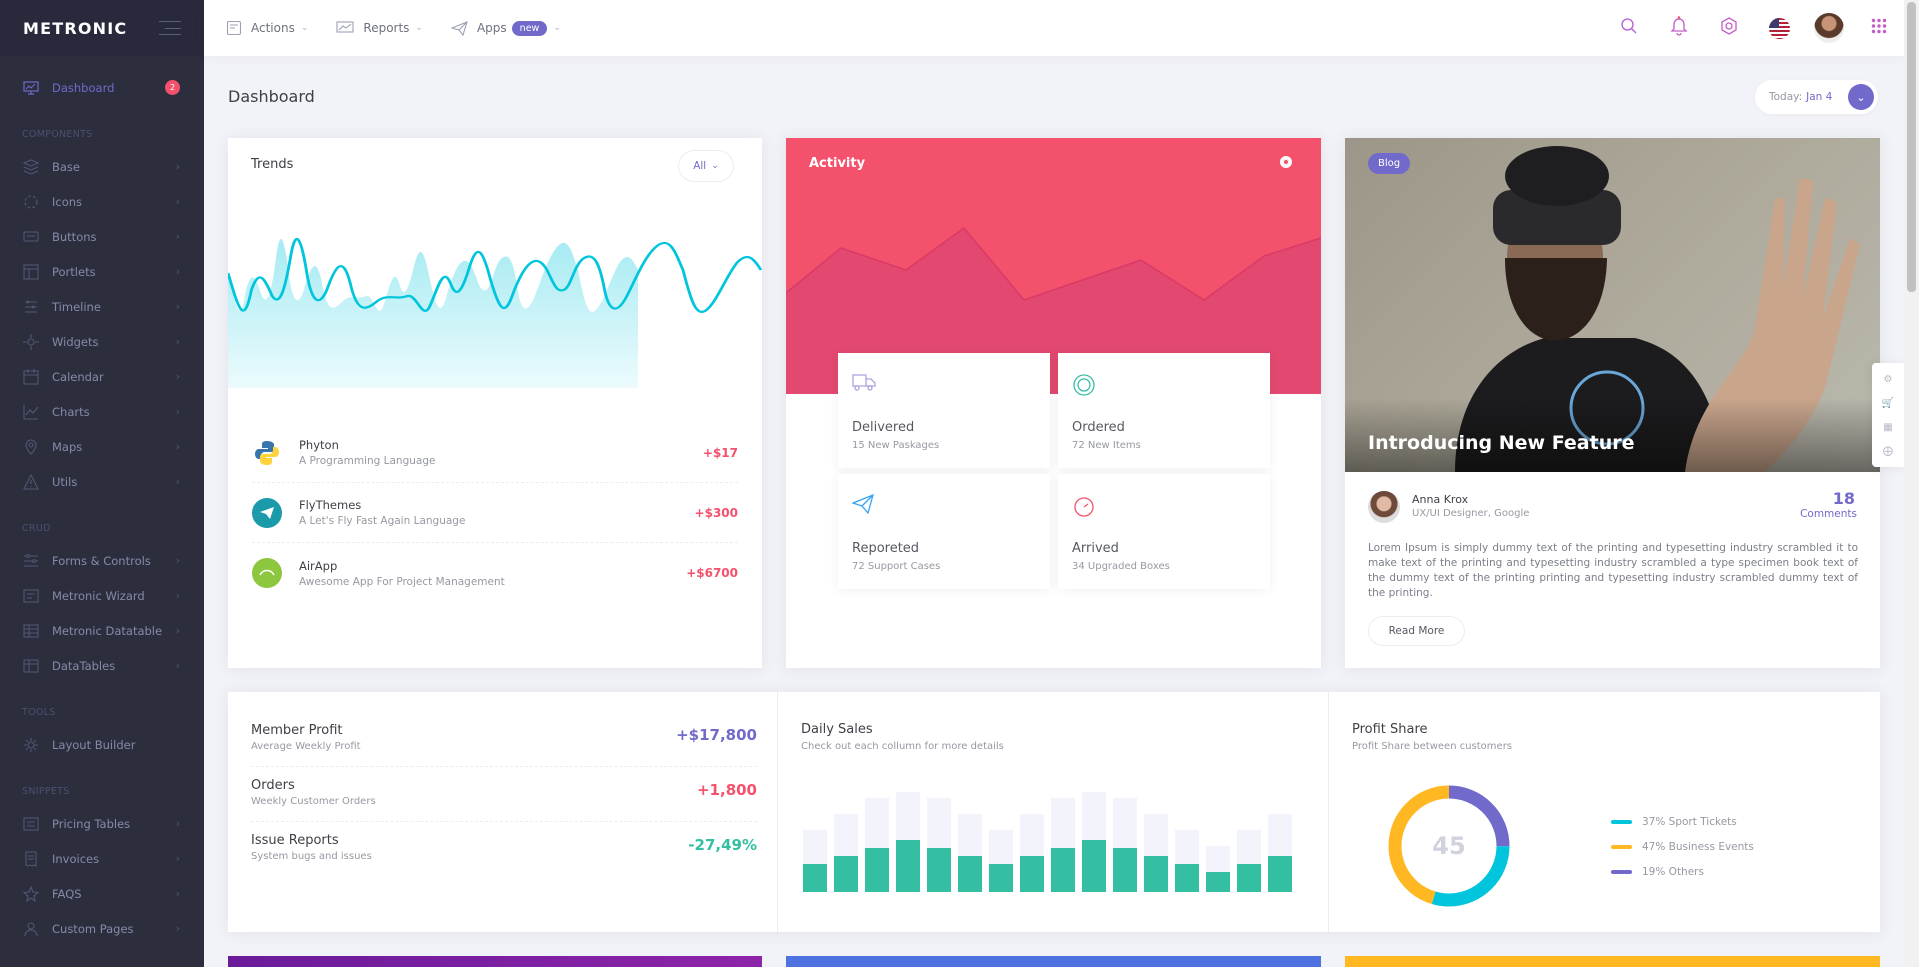 The image size is (1919, 967). I want to click on sidebar-item-charts: Charts ›, so click(102, 411).